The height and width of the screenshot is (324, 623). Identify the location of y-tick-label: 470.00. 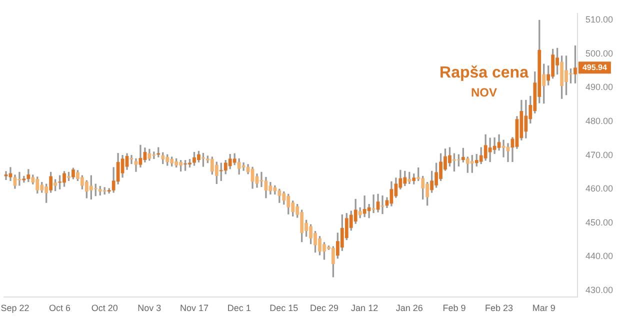
(599, 155).